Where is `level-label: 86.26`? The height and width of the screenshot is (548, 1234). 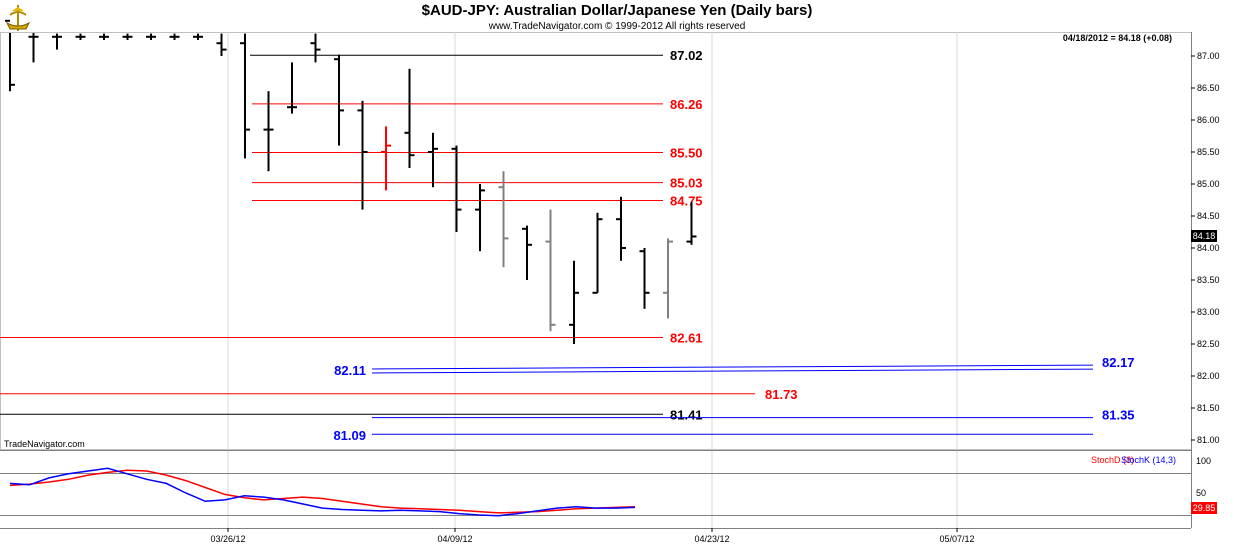 level-label: 86.26 is located at coordinates (686, 104).